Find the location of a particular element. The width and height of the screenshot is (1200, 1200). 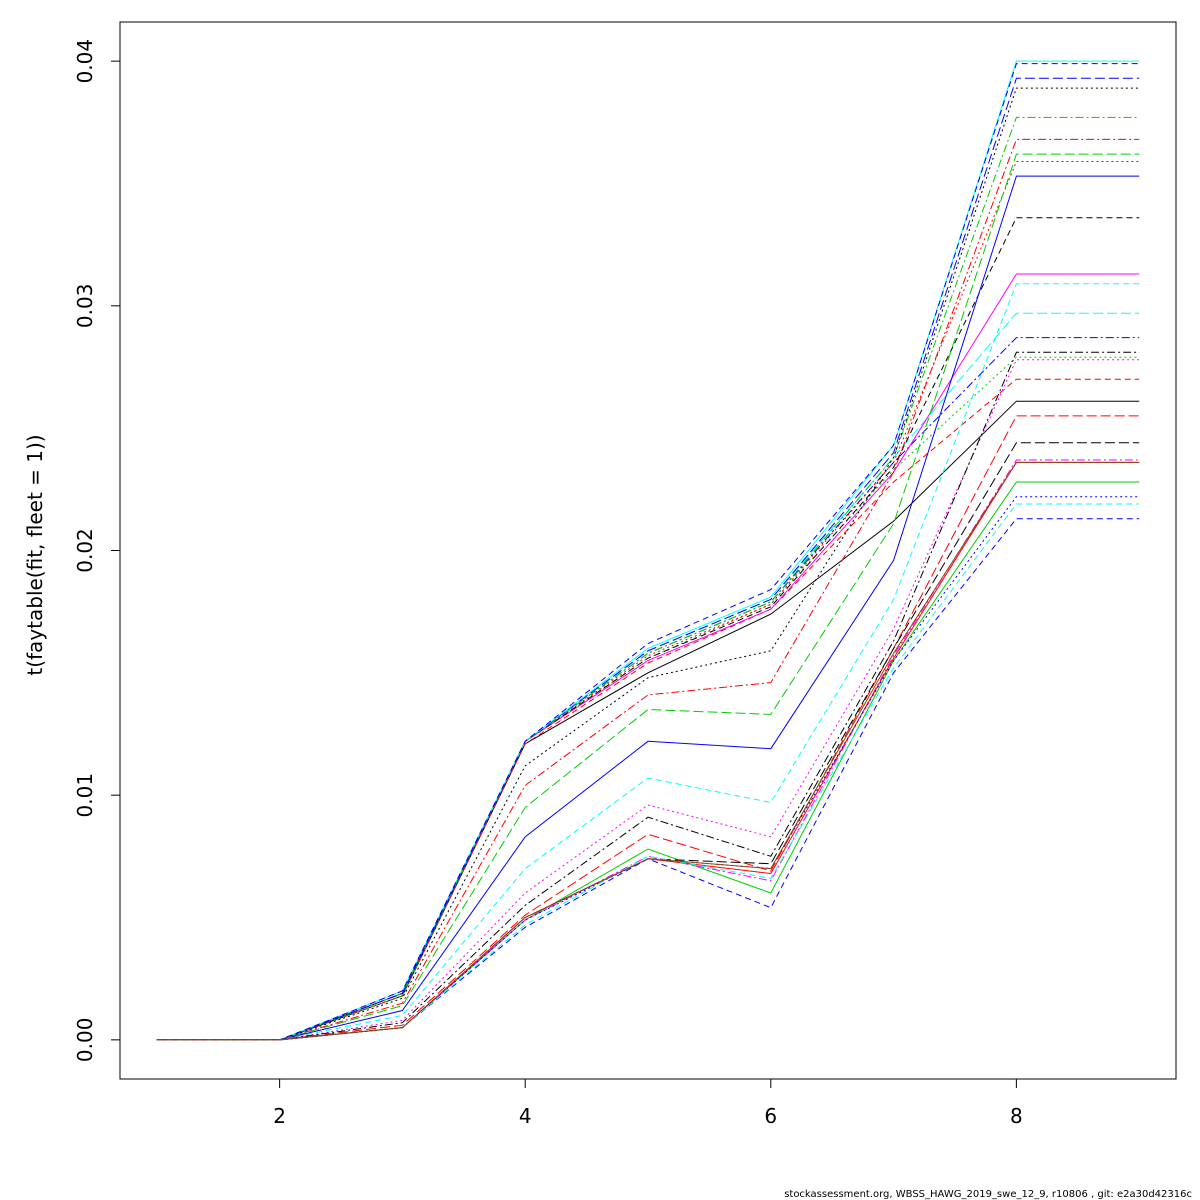

y-tick-label: 0.04 is located at coordinates (85, 61).